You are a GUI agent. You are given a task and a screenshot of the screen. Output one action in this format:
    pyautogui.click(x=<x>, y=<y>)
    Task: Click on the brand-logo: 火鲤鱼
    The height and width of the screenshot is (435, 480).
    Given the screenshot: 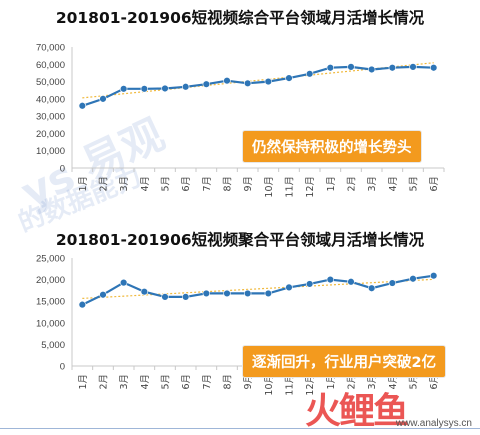 What is the action you would take?
    pyautogui.click(x=357, y=411)
    